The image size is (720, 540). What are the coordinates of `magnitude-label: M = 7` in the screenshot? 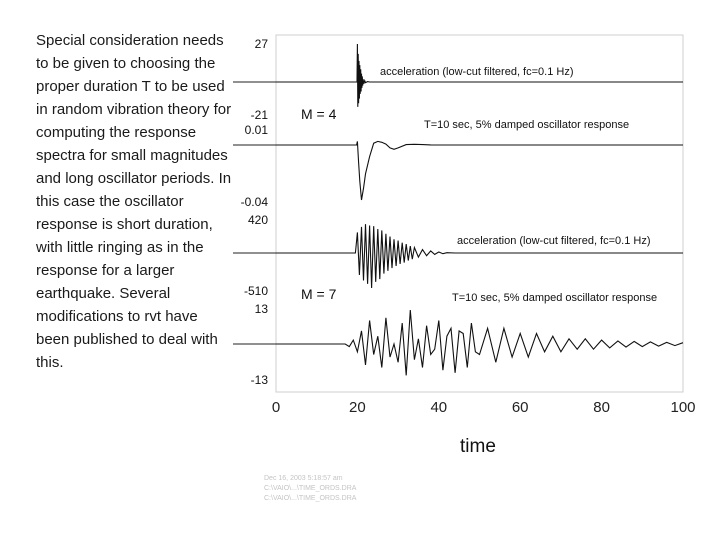 It's located at (319, 294).